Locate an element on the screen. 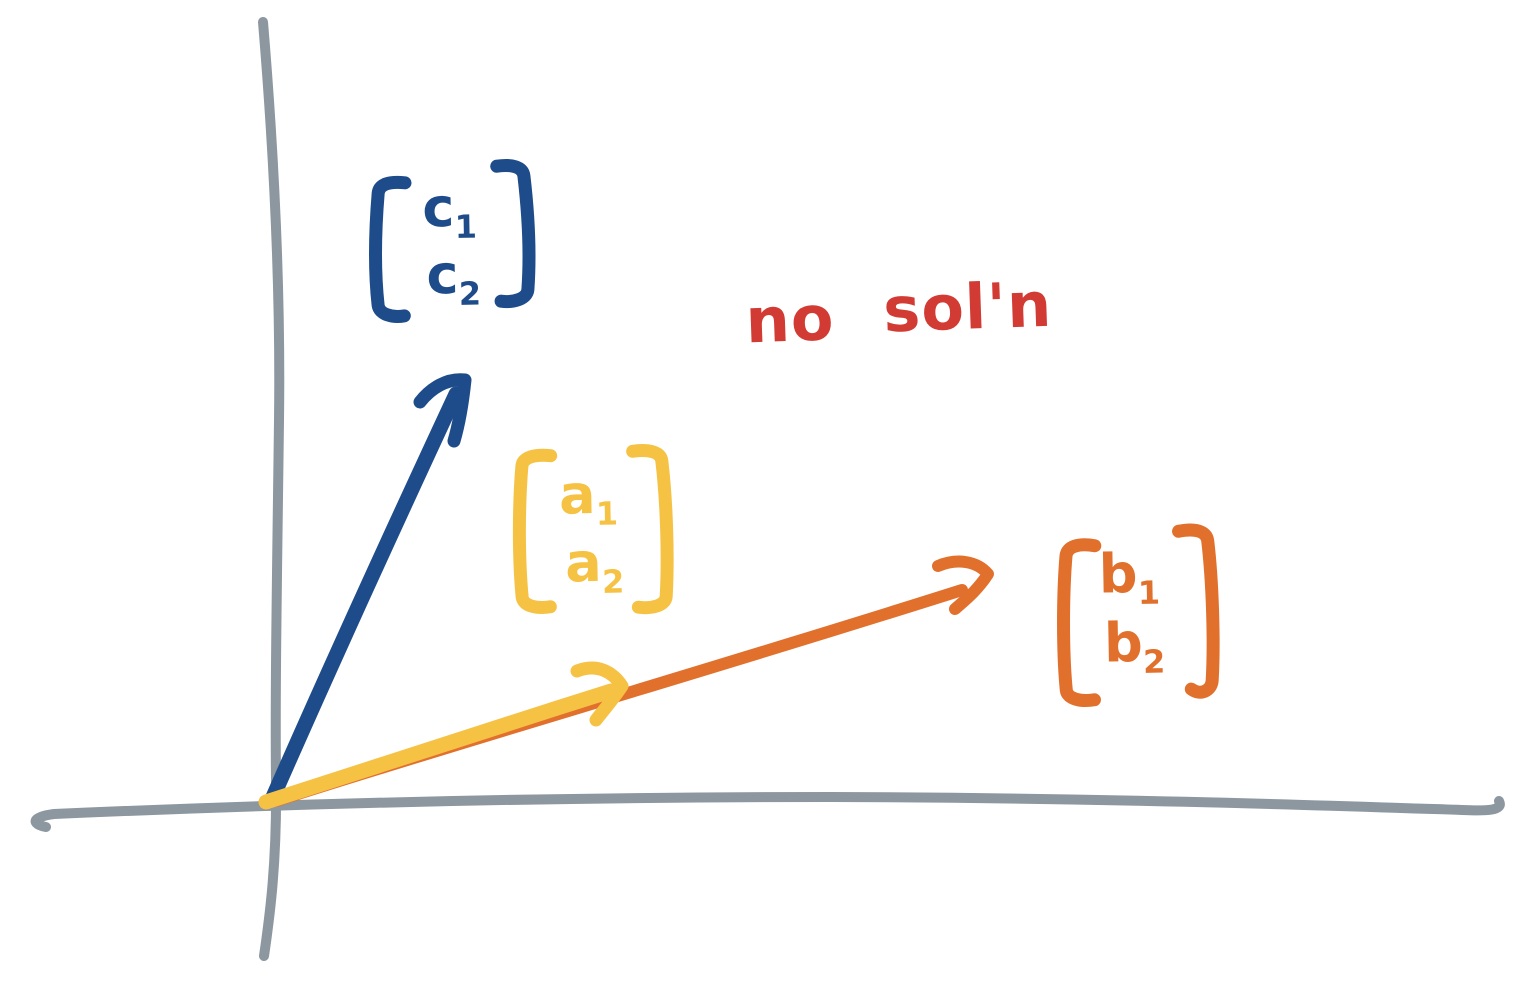 Image resolution: width=1534 pixels, height=984 pixels. vector-b-arrowhead is located at coordinates (963, 585).